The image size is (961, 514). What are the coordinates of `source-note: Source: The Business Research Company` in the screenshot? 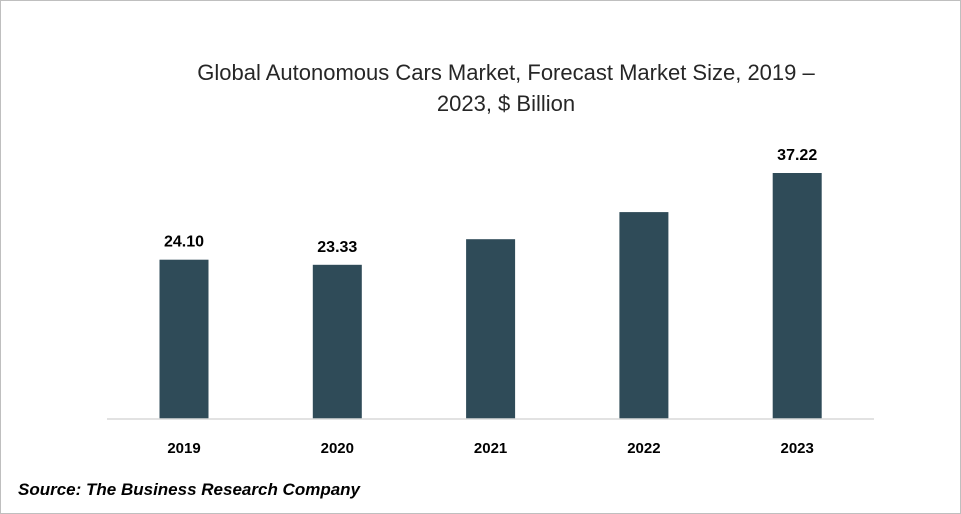 It's located at (189, 489).